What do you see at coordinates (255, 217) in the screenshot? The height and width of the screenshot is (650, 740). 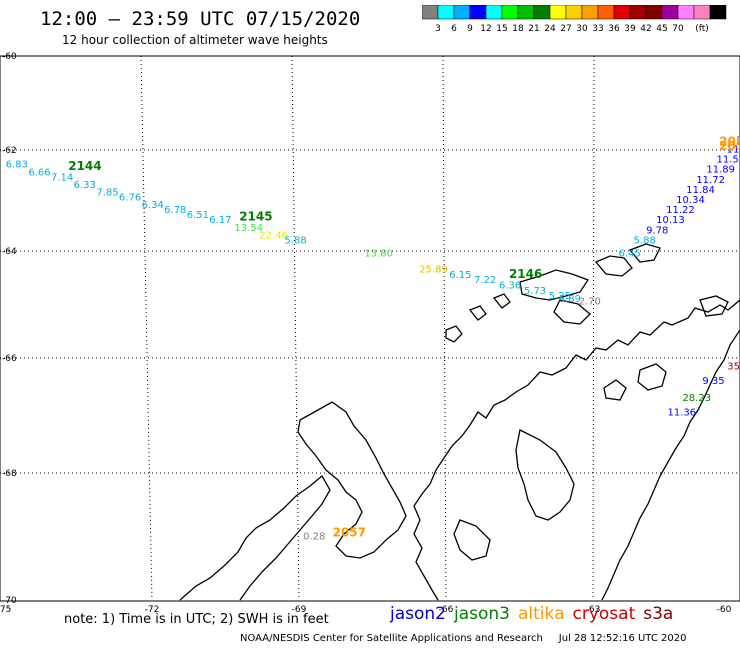 I see `pass-time-label: 2145` at bounding box center [255, 217].